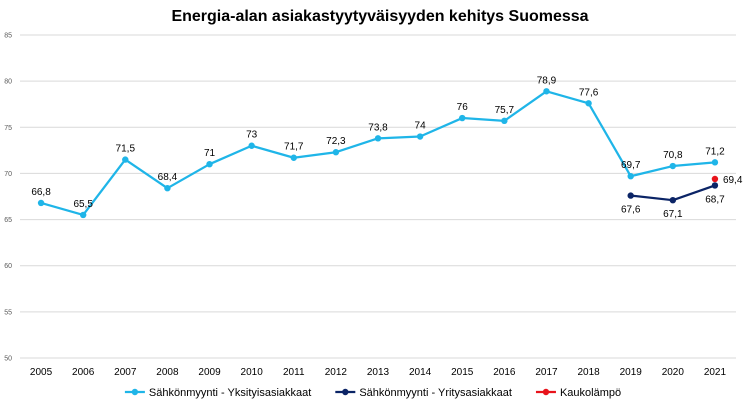  What do you see at coordinates (252, 135) in the screenshot?
I see `data-label: 73` at bounding box center [252, 135].